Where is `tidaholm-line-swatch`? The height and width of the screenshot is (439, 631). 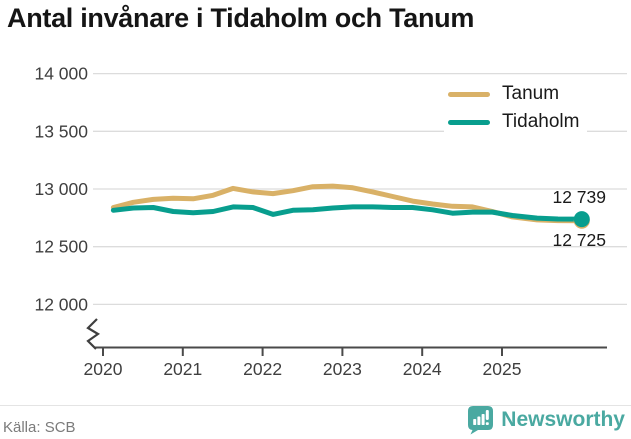
tidaholm-line-swatch is located at coordinates (469, 122).